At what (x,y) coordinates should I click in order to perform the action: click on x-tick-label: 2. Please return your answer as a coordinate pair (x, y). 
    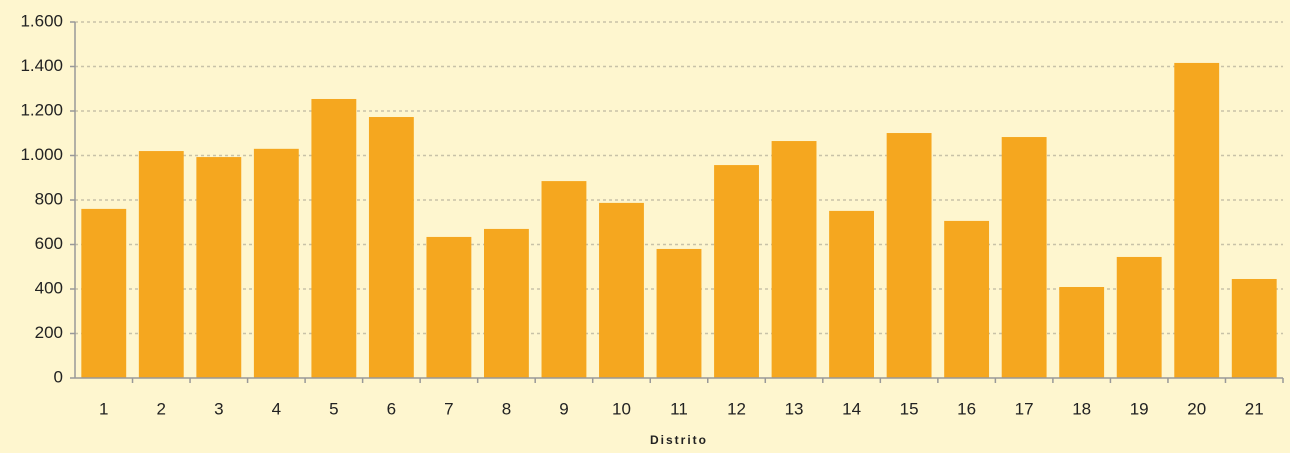
    Looking at the image, I should click on (161, 408).